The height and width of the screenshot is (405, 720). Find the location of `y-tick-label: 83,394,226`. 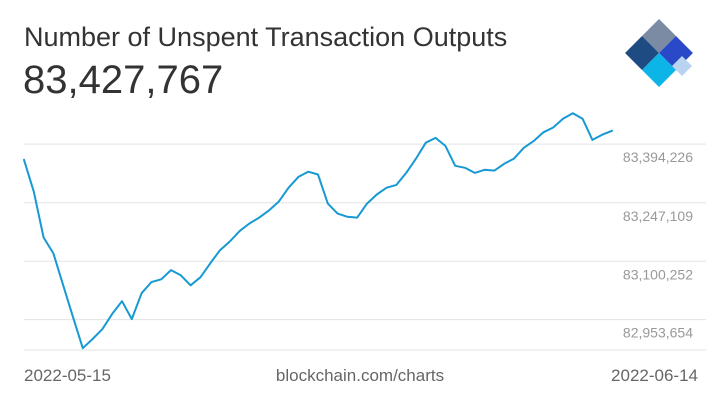

y-tick-label: 83,394,226 is located at coordinates (658, 157).